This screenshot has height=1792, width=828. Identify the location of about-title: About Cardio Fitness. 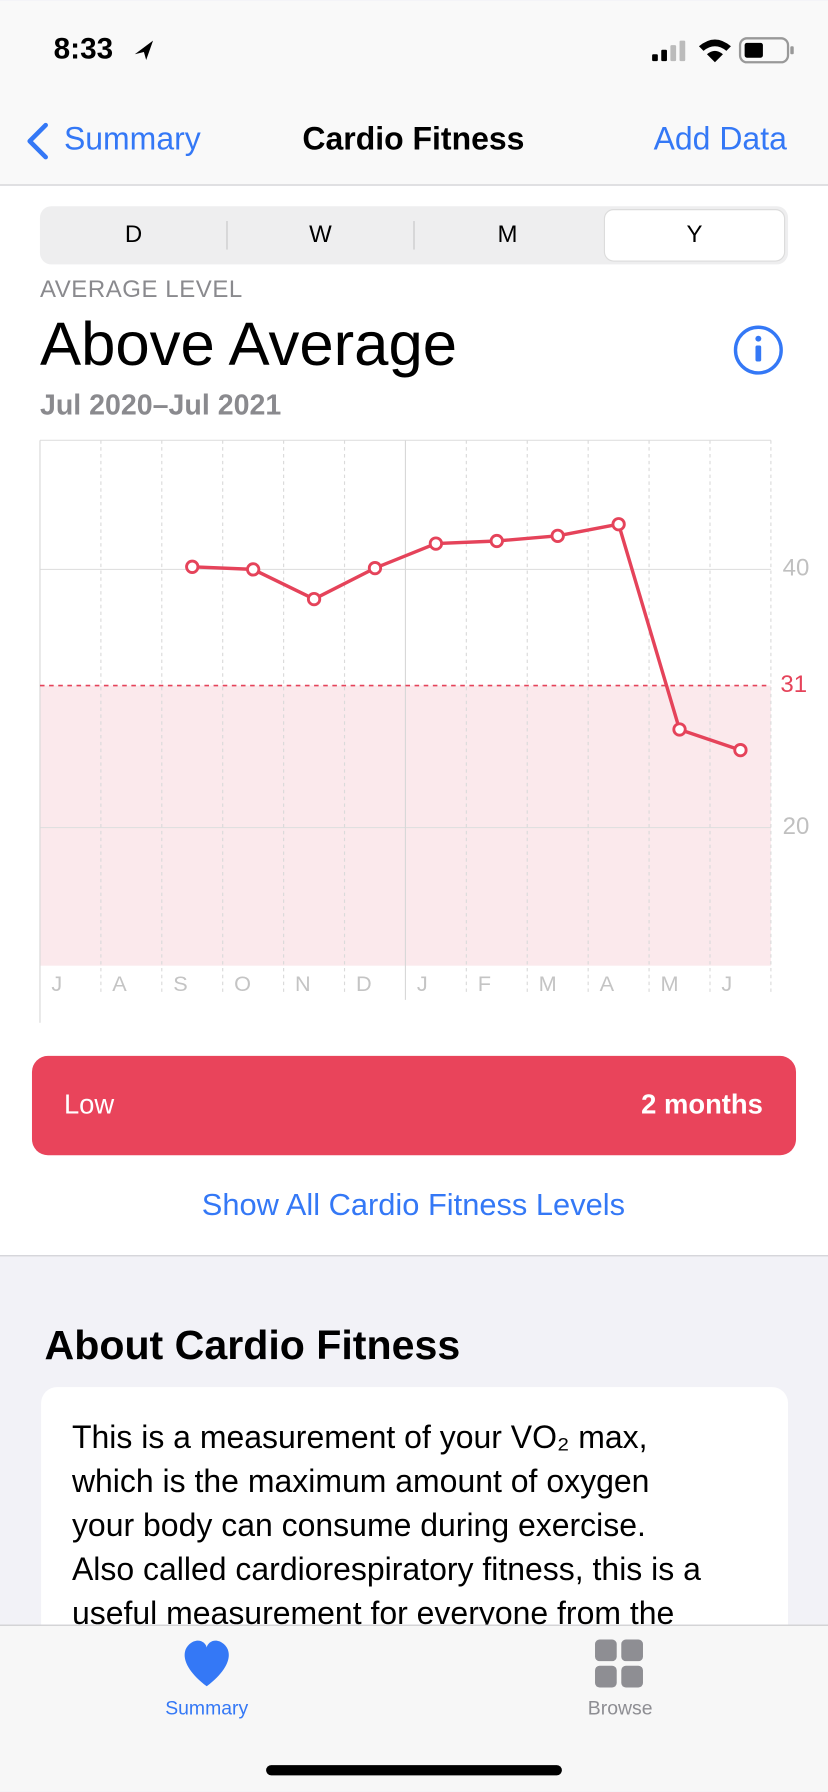
(253, 1345).